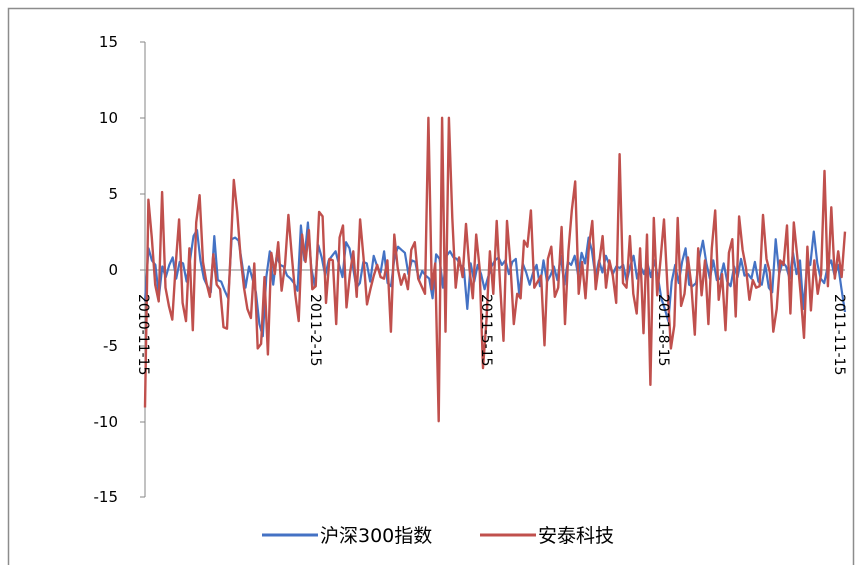 The image size is (862, 565). I want to click on x-tick-label: 2011-5-15, so click(486, 330).